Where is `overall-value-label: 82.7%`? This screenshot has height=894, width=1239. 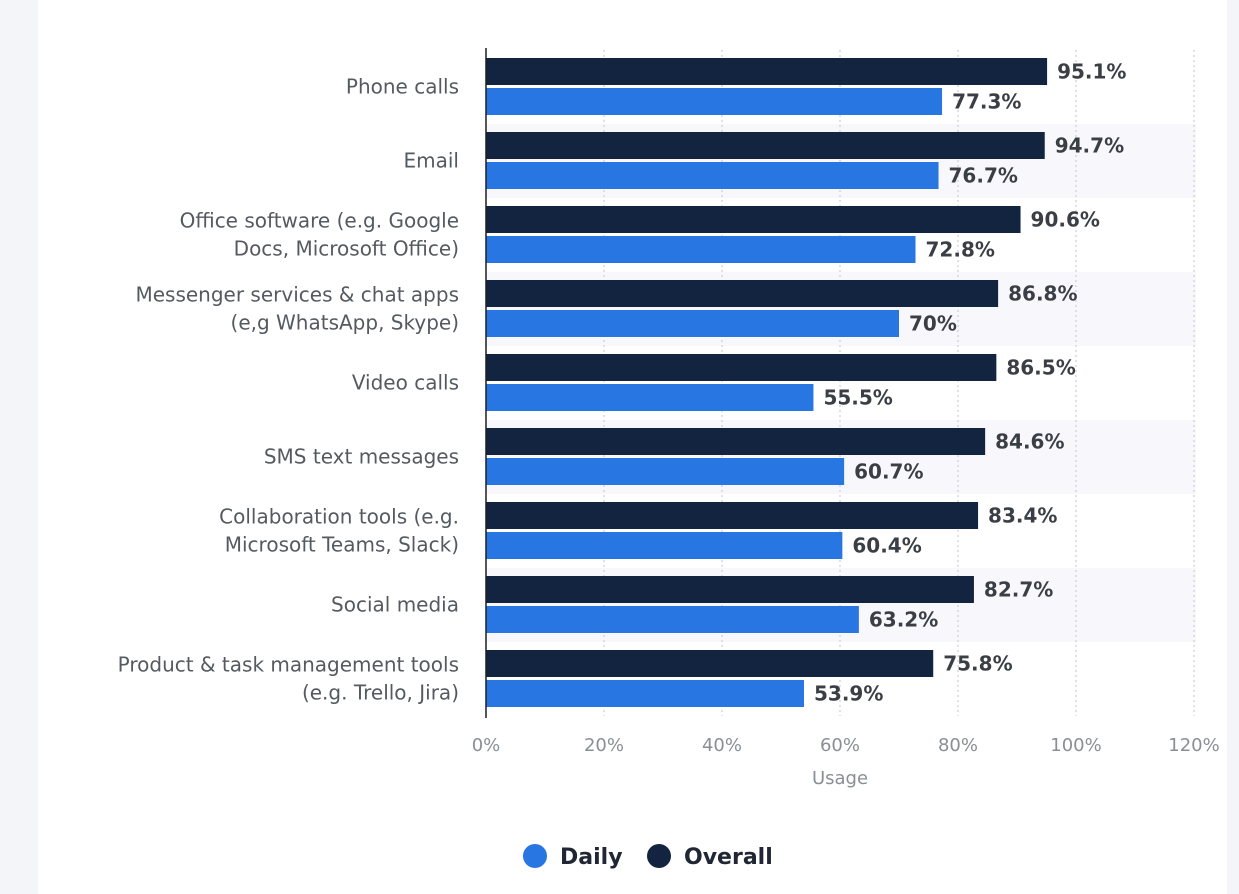
overall-value-label: 82.7% is located at coordinates (1018, 590).